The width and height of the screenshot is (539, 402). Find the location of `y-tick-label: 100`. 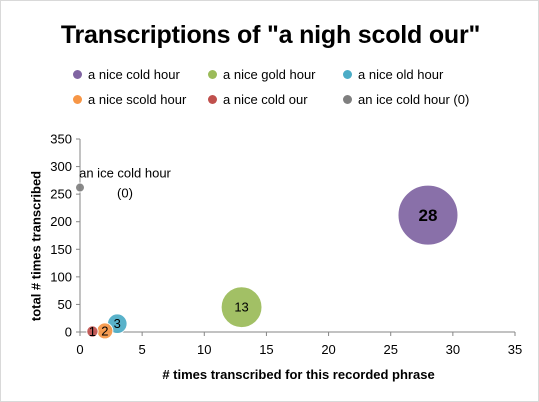

y-tick-label: 100 is located at coordinates (61, 276).